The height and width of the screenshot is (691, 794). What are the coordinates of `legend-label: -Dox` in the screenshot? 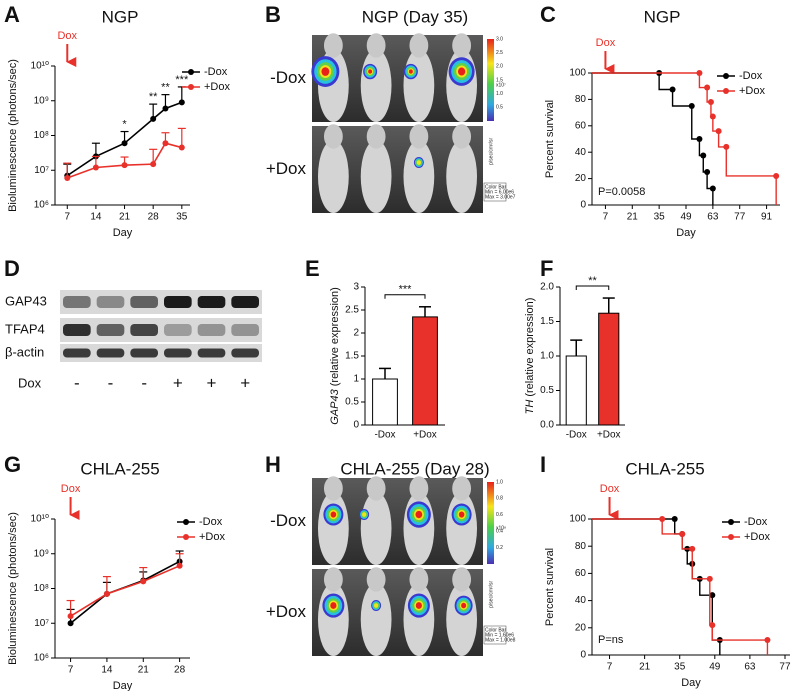 It's located at (756, 522).